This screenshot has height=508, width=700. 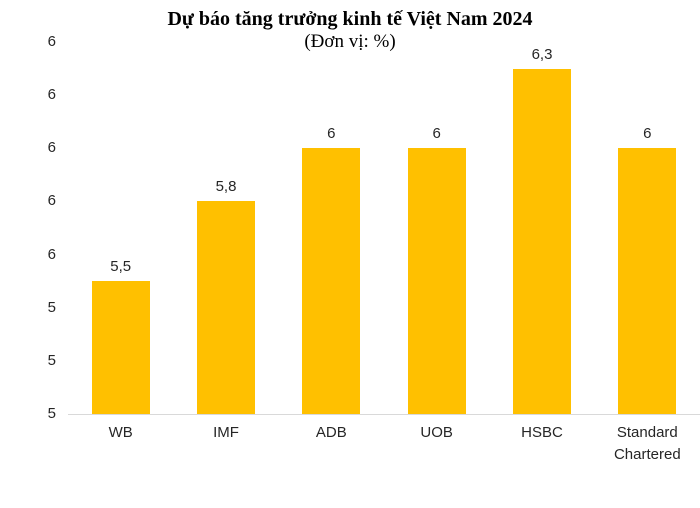 I want to click on category-label-hsbc: HSBC, so click(x=542, y=432).